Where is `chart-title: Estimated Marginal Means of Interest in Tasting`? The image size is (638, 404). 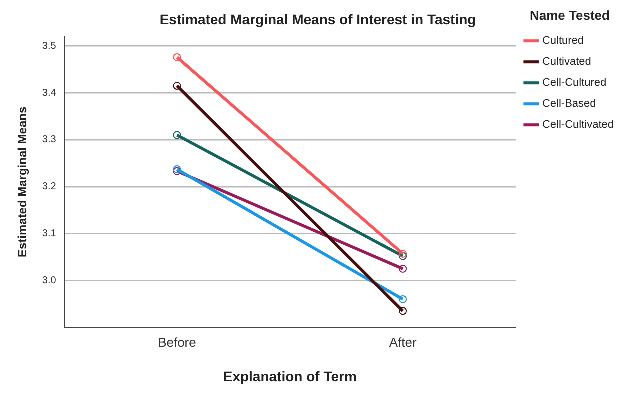
chart-title: Estimated Marginal Means of Interest in Tasting is located at coordinates (318, 19).